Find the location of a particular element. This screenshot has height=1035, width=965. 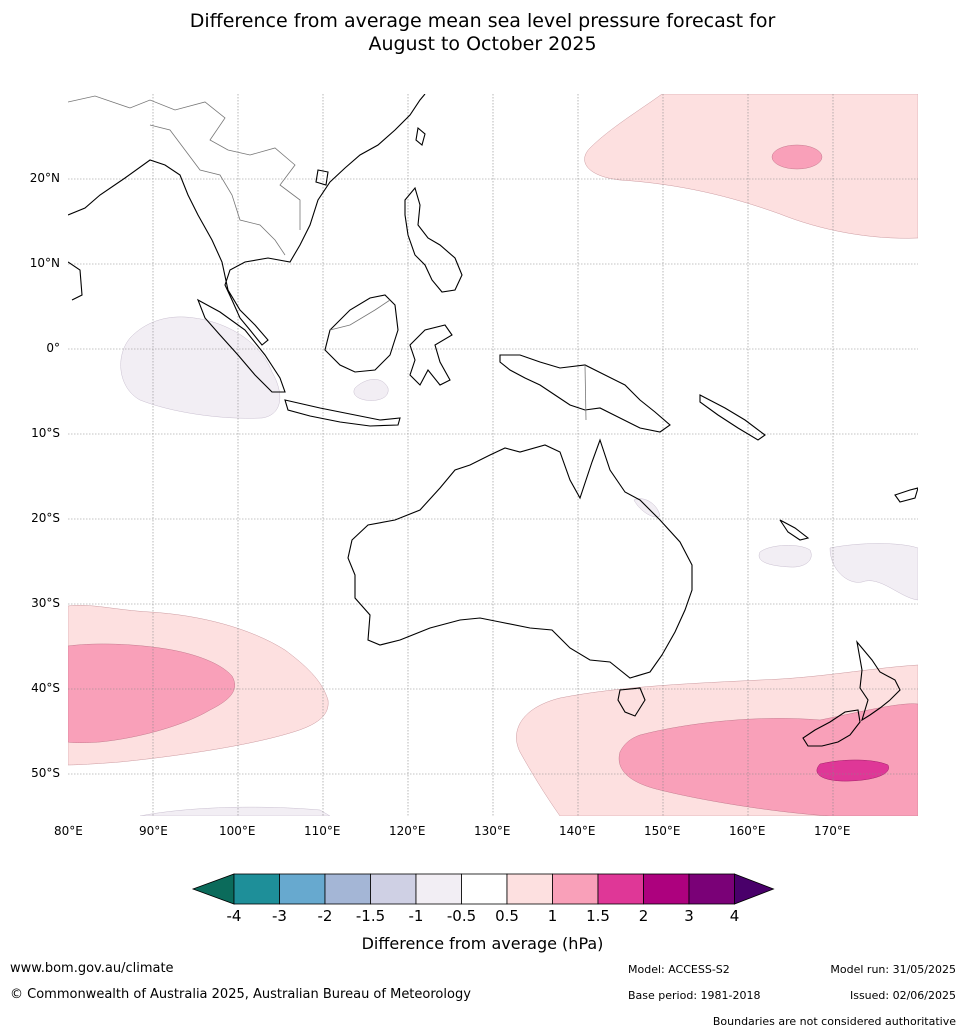

base-period-text: Base period: 1981-2018 is located at coordinates (694, 995).